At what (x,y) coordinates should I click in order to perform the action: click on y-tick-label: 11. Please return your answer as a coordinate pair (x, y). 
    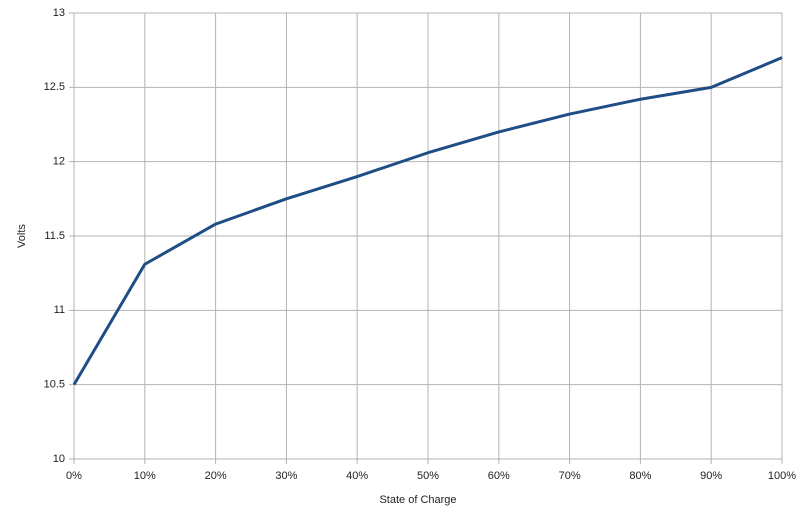
    Looking at the image, I should click on (59, 310).